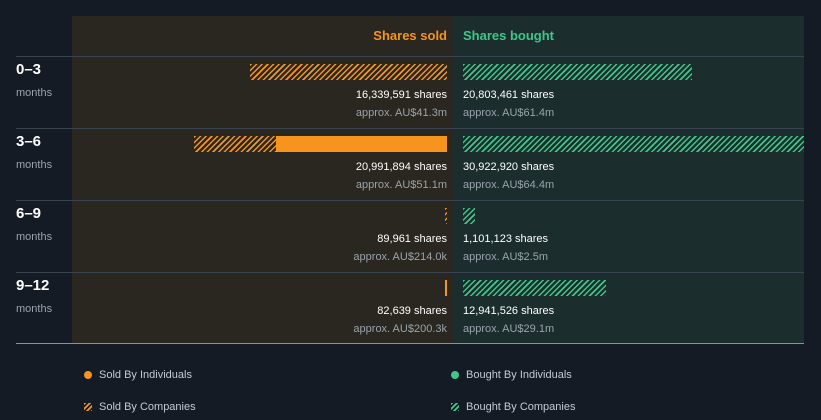 This screenshot has height=420, width=821. I want to click on bought-shares-value: 1,101,123 shares, so click(506, 239).